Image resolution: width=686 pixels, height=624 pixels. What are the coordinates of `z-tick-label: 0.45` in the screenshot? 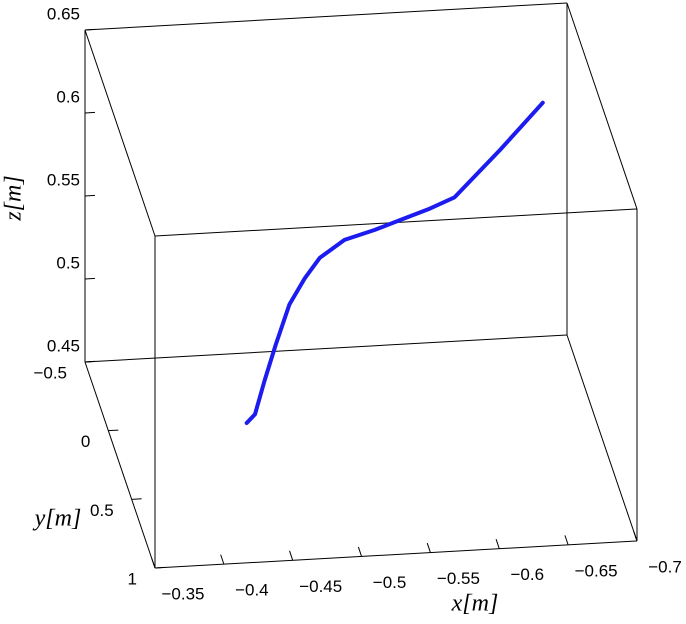 It's located at (63, 345).